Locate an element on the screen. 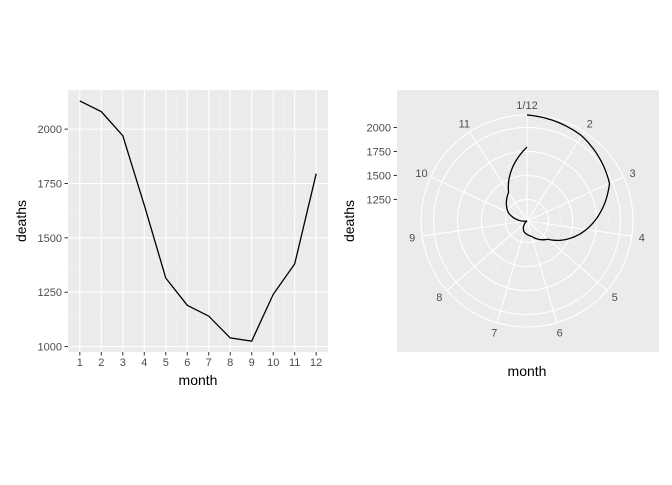 This screenshot has height=485, width=672. cartesian-x-tick-label: 5 is located at coordinates (166, 363).